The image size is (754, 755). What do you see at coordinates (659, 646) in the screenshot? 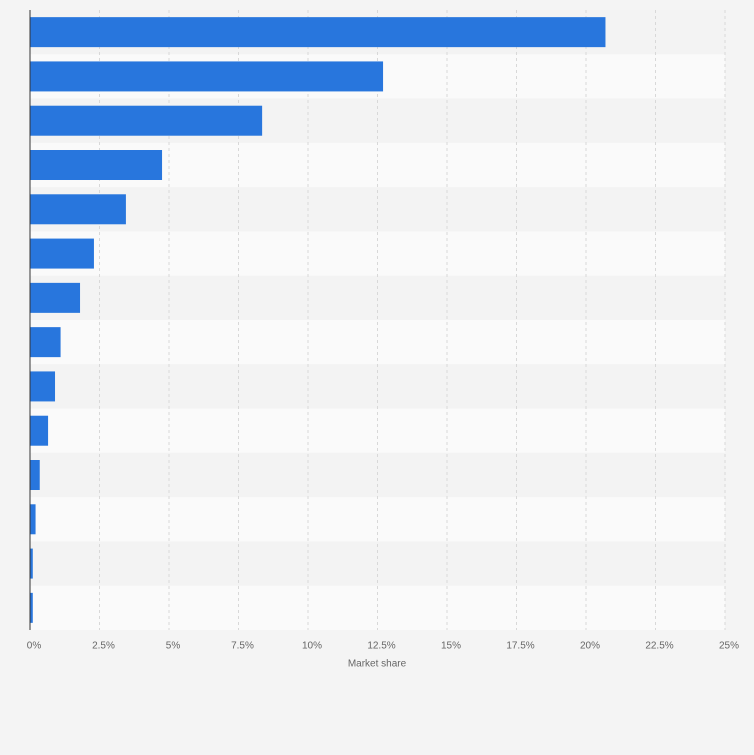
I see `x-tick-label: 22.5%` at bounding box center [659, 646].